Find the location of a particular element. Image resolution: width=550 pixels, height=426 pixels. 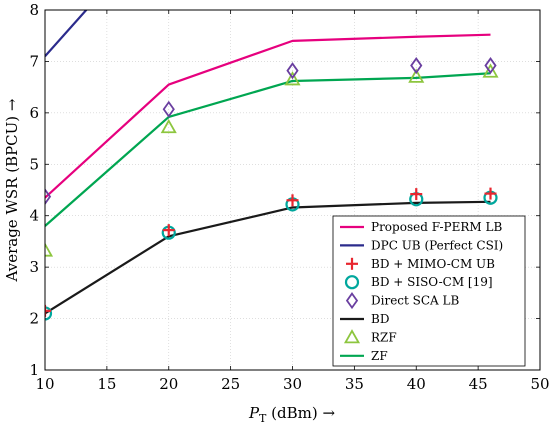

y-tick-label: 7 is located at coordinates (34, 61).